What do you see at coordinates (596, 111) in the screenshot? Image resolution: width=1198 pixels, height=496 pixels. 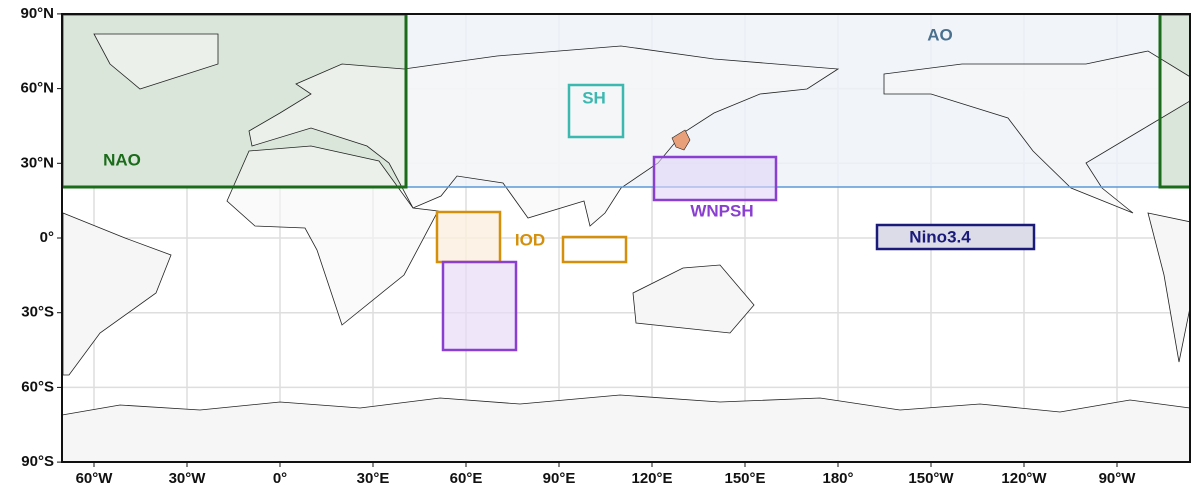 I see `sh-box` at bounding box center [596, 111].